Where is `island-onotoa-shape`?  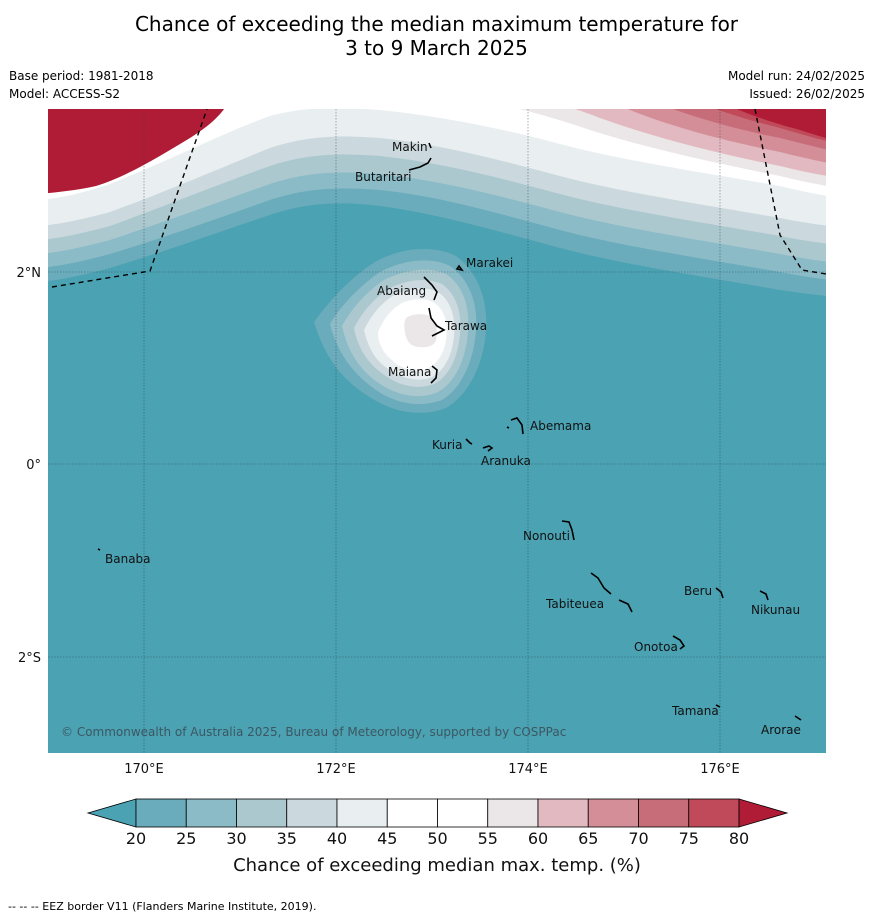 island-onotoa-shape is located at coordinates (679, 642).